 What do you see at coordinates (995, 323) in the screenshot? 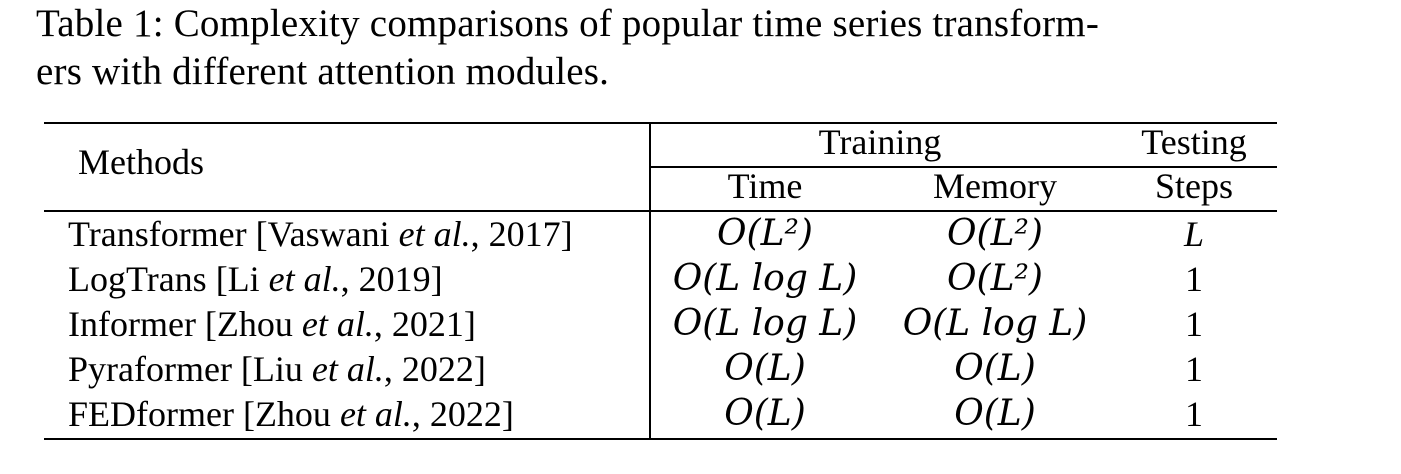
I see `table-row-memory: O(L log L)` at bounding box center [995, 323].